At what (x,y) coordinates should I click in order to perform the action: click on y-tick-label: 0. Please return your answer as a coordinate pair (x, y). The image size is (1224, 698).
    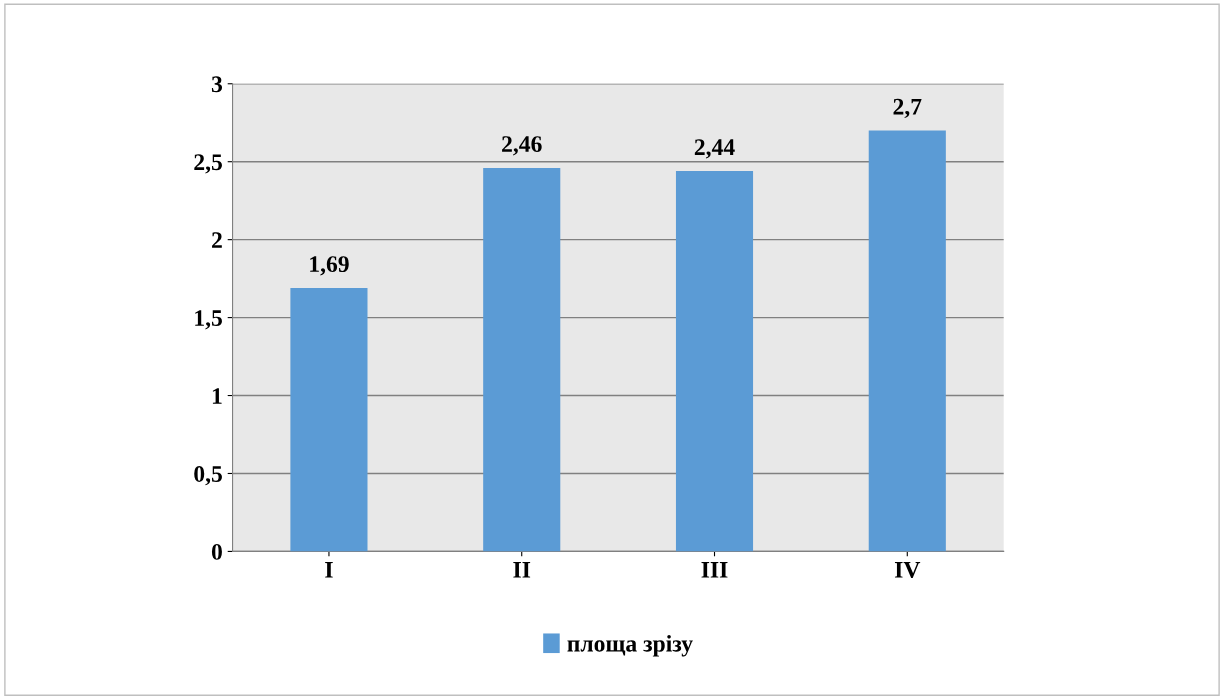
    Looking at the image, I should click on (216, 551).